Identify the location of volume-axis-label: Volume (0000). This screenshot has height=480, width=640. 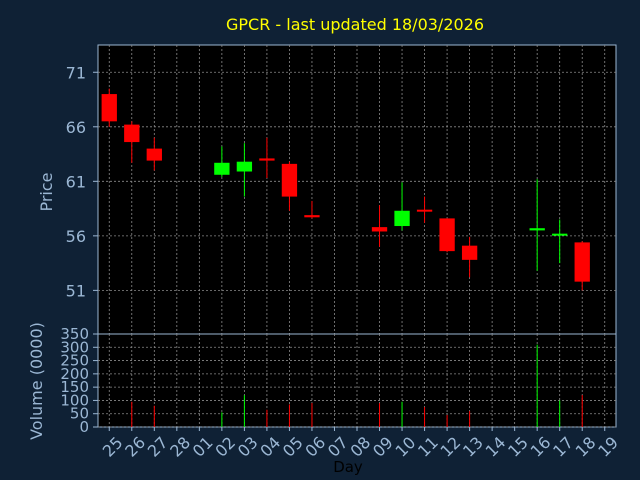
(36, 381).